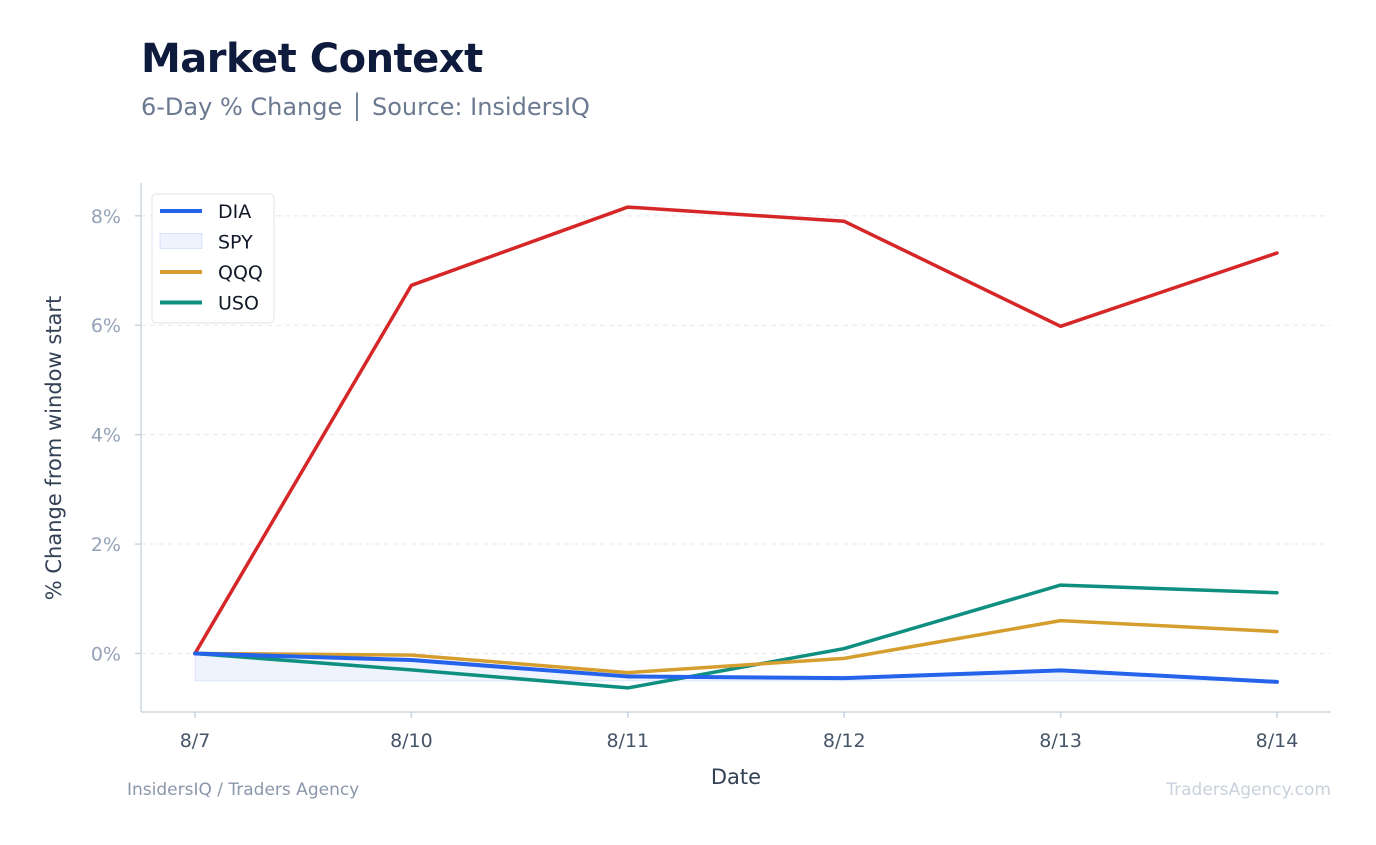  I want to click on chart-legend: DIA SPY QQQ USO, so click(213, 258).